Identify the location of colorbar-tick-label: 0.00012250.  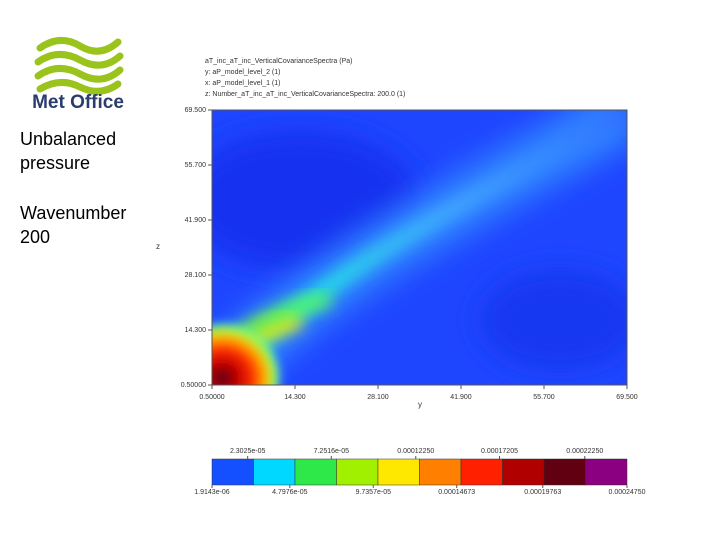
(415, 451).